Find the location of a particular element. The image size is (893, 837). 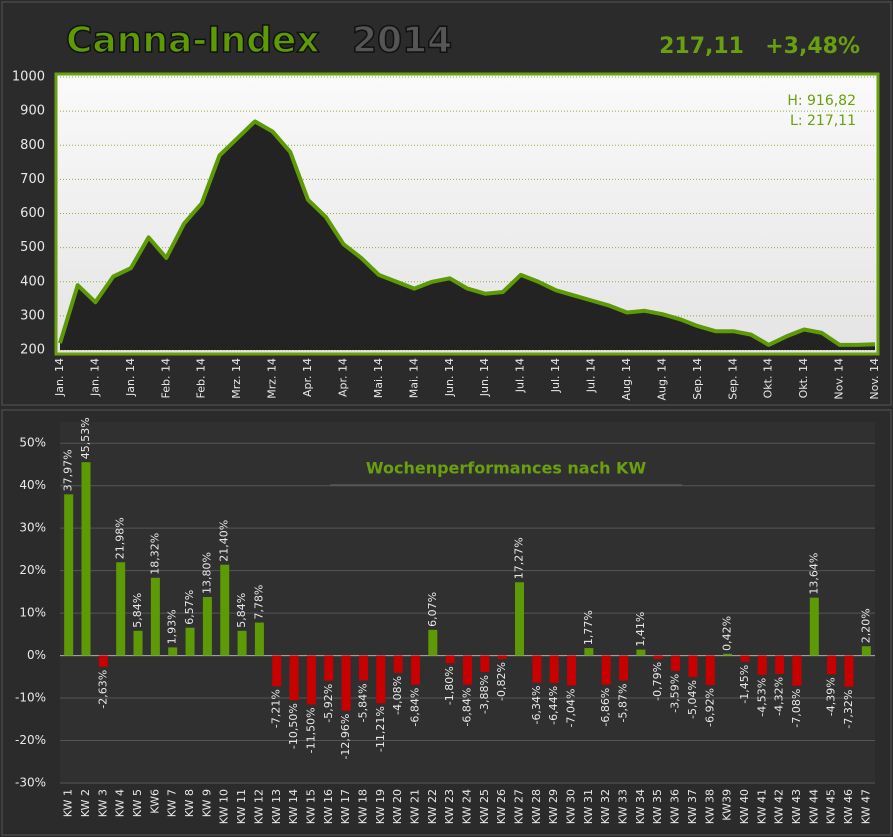

value-label: -0,79% is located at coordinates (657, 681).